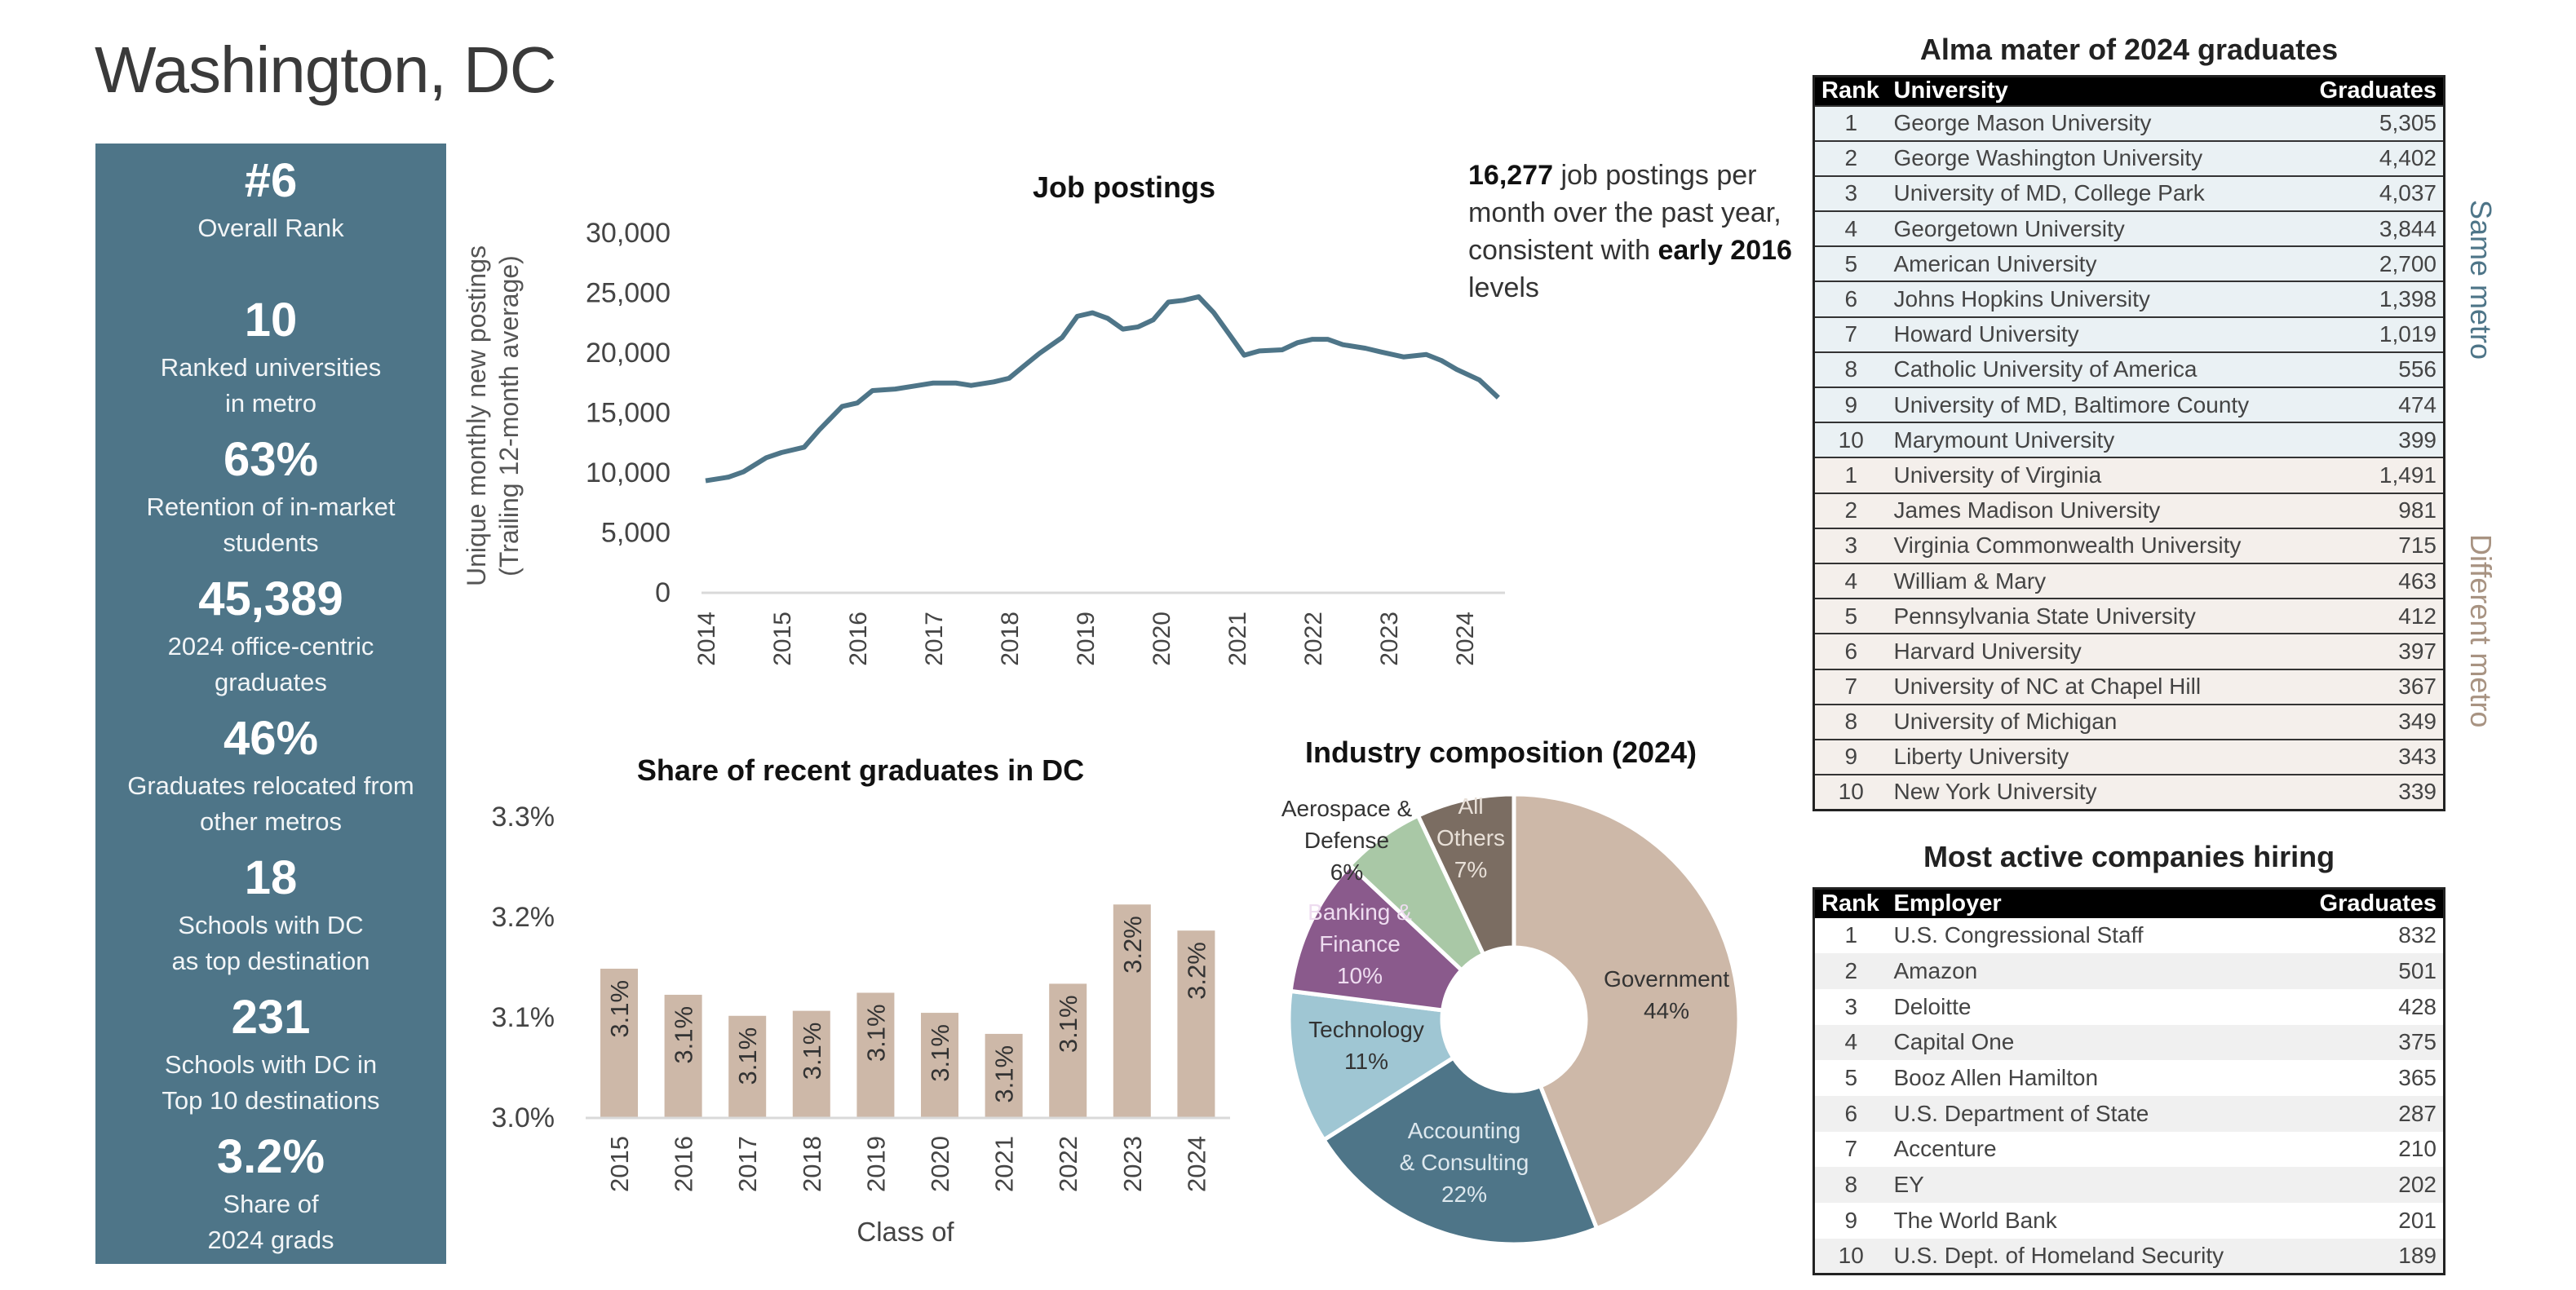 Image resolution: width=2576 pixels, height=1290 pixels. What do you see at coordinates (2093, 334) in the screenshot?
I see `name-cell: Howard University` at bounding box center [2093, 334].